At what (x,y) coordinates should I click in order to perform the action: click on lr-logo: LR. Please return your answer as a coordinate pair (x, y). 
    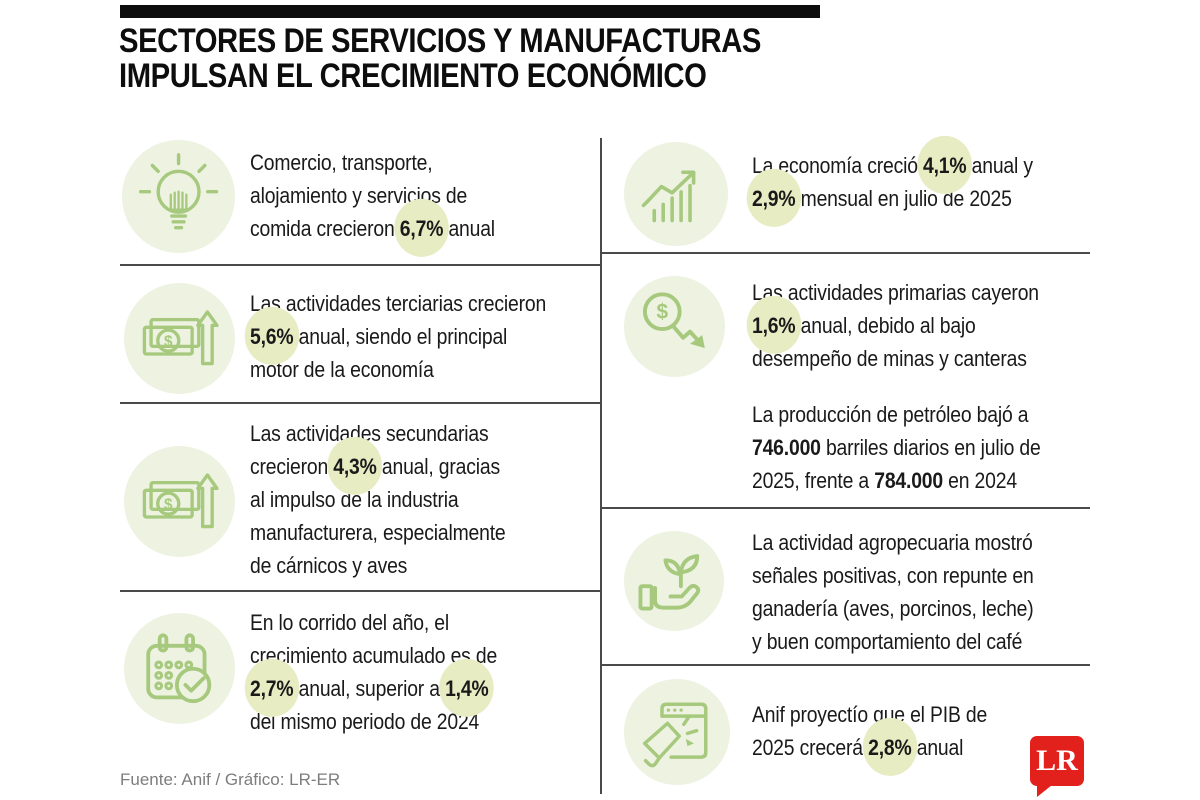
    Looking at the image, I should click on (1057, 766).